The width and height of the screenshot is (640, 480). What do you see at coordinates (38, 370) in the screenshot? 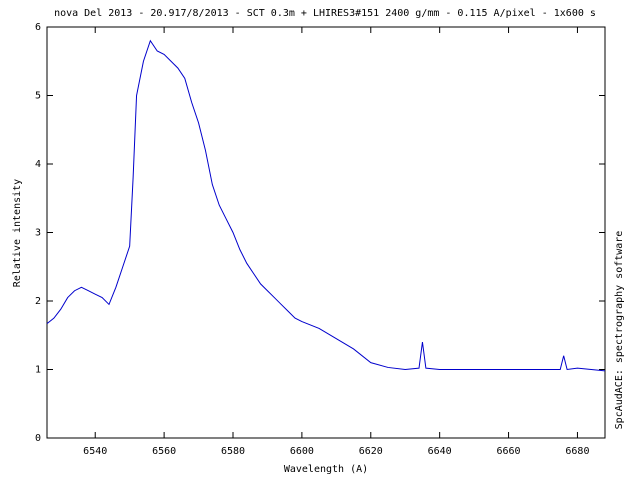
I see `y-tick-label: 1` at bounding box center [38, 370].